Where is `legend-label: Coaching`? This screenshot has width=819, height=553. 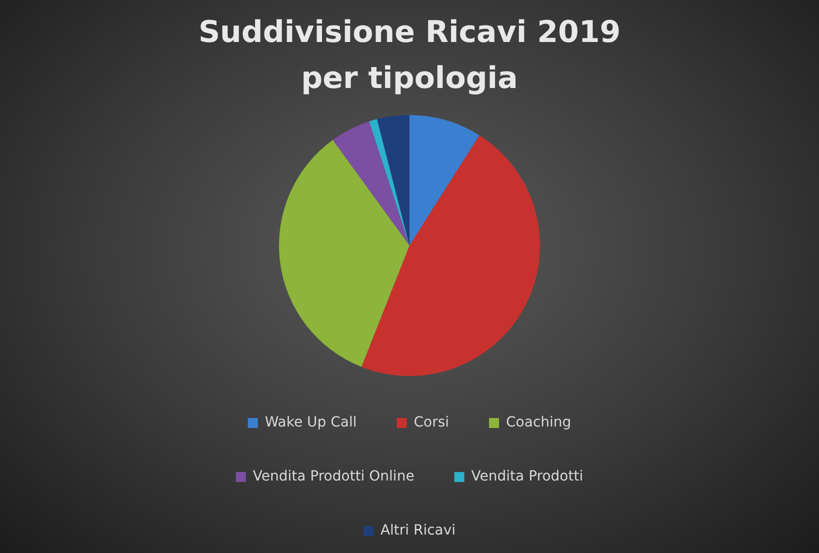
legend-label: Coaching is located at coordinates (539, 422).